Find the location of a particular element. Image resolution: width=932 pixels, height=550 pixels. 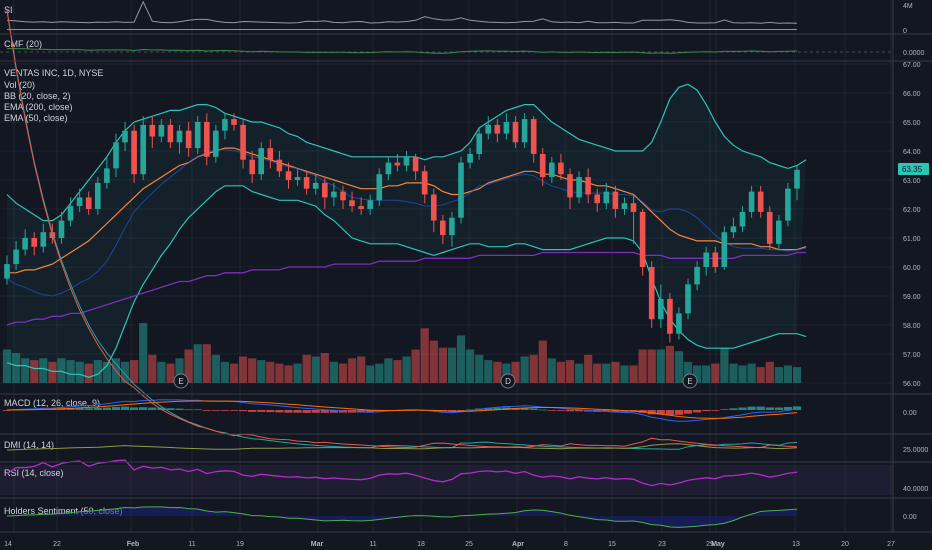

time-tick: 23 is located at coordinates (662, 544).